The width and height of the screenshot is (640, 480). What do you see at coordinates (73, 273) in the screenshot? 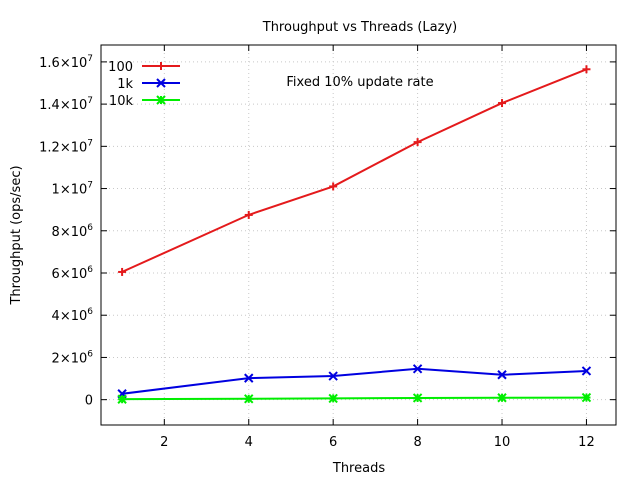
I see `y-tick-label: 6×10⁶` at bounding box center [73, 273].